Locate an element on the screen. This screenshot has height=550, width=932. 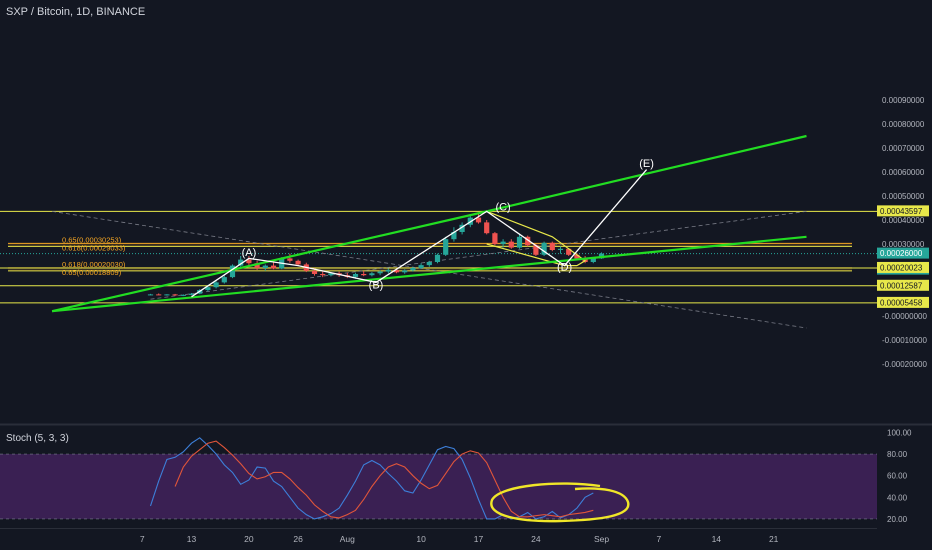
wave-label: (E) is located at coordinates (646, 164).